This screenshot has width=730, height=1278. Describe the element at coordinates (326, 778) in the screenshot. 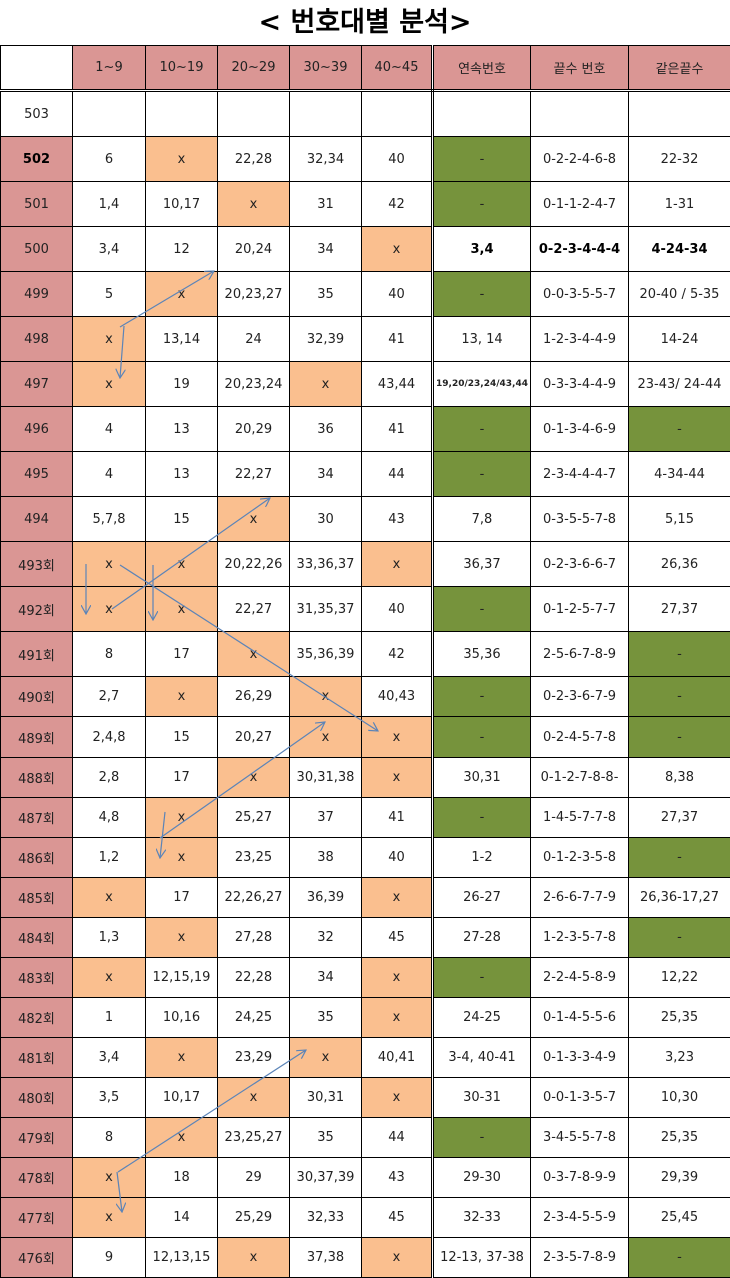

I see `data-cell: 30,31,38` at that location.